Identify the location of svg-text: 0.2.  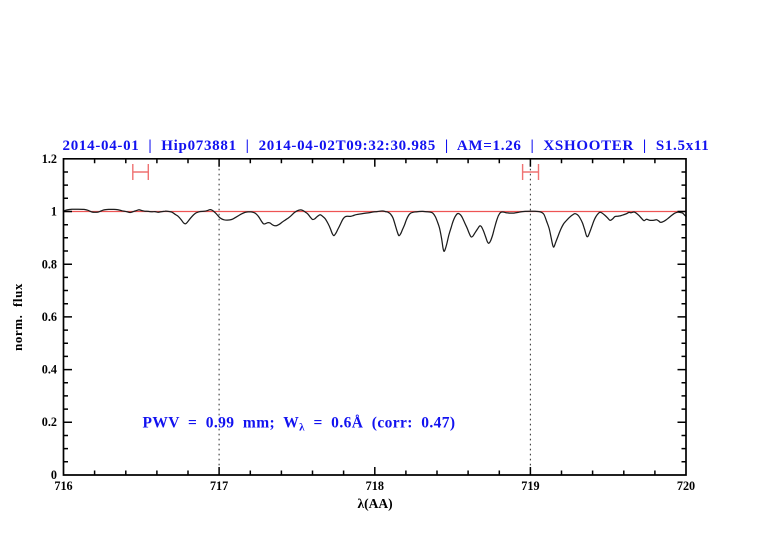
(49, 422).